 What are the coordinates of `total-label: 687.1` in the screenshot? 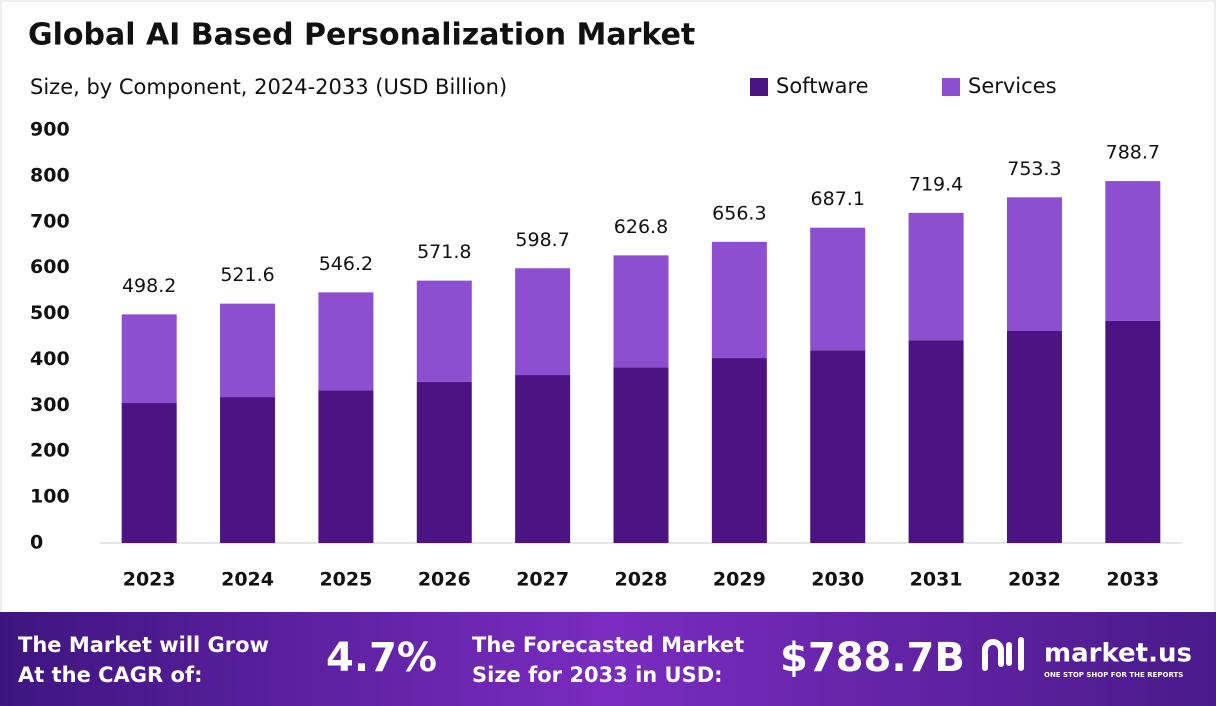 It's located at (838, 199).